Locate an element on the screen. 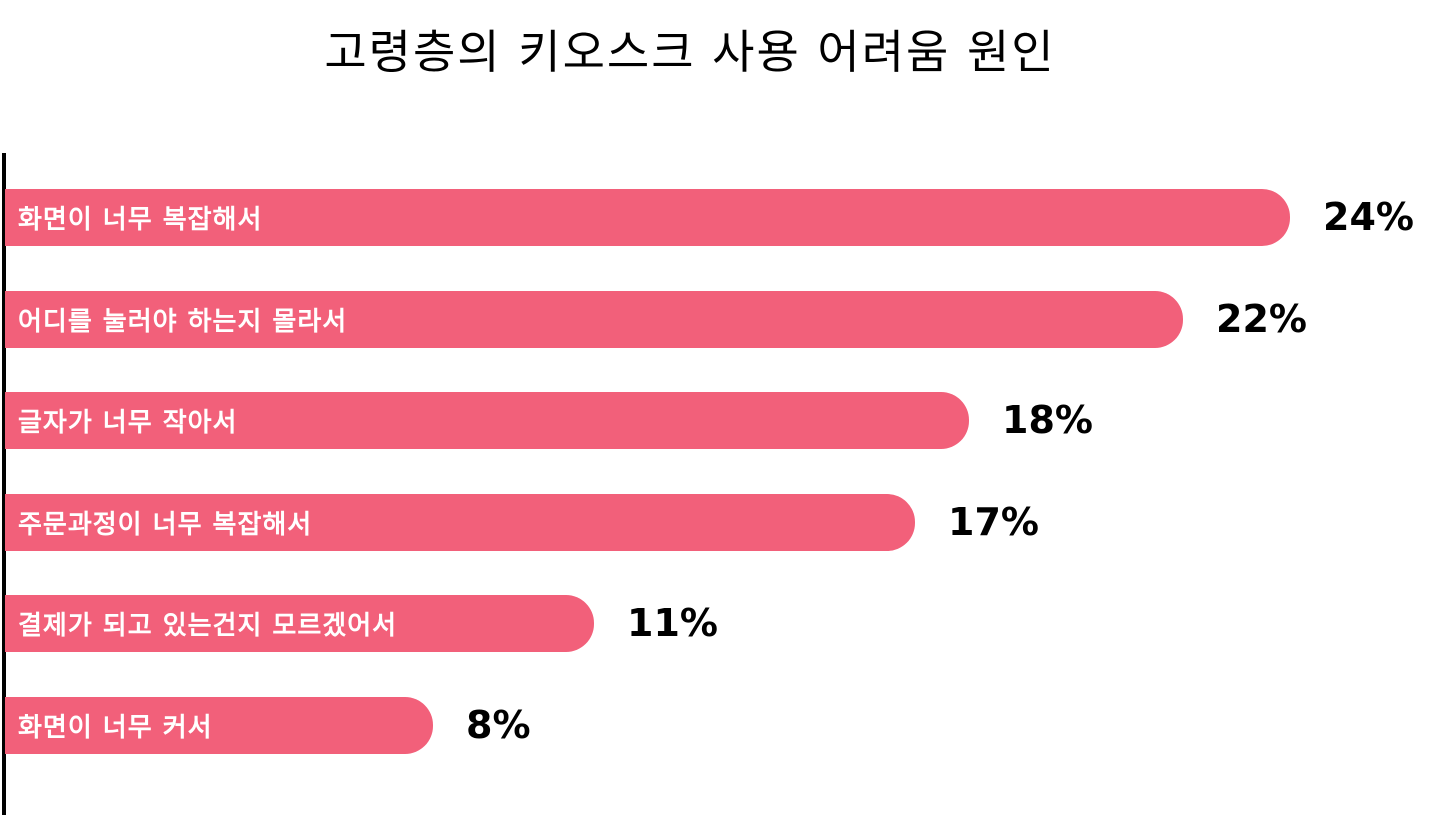  value-label-5: 11% is located at coordinates (672, 623).